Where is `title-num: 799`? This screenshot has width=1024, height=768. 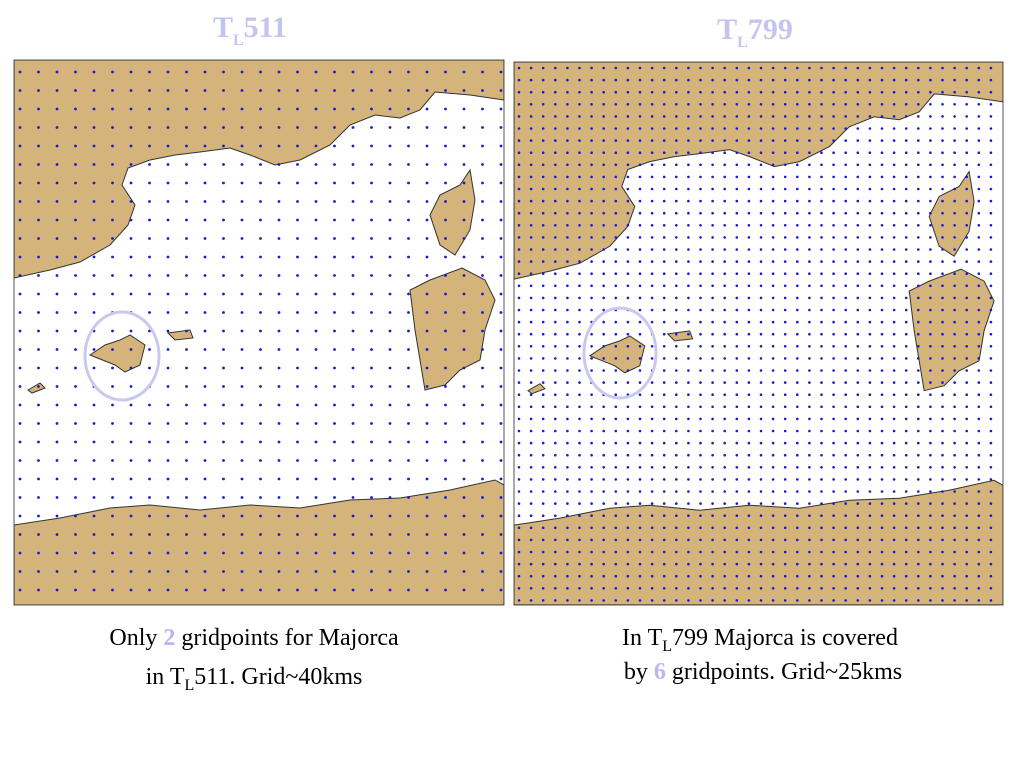
title-num: 799 is located at coordinates (770, 29).